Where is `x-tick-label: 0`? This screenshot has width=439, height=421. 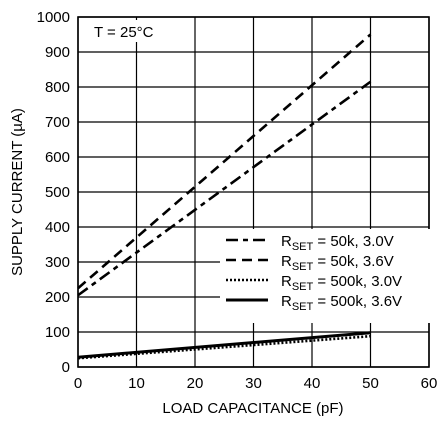
x-tick-label: 0 is located at coordinates (78, 383).